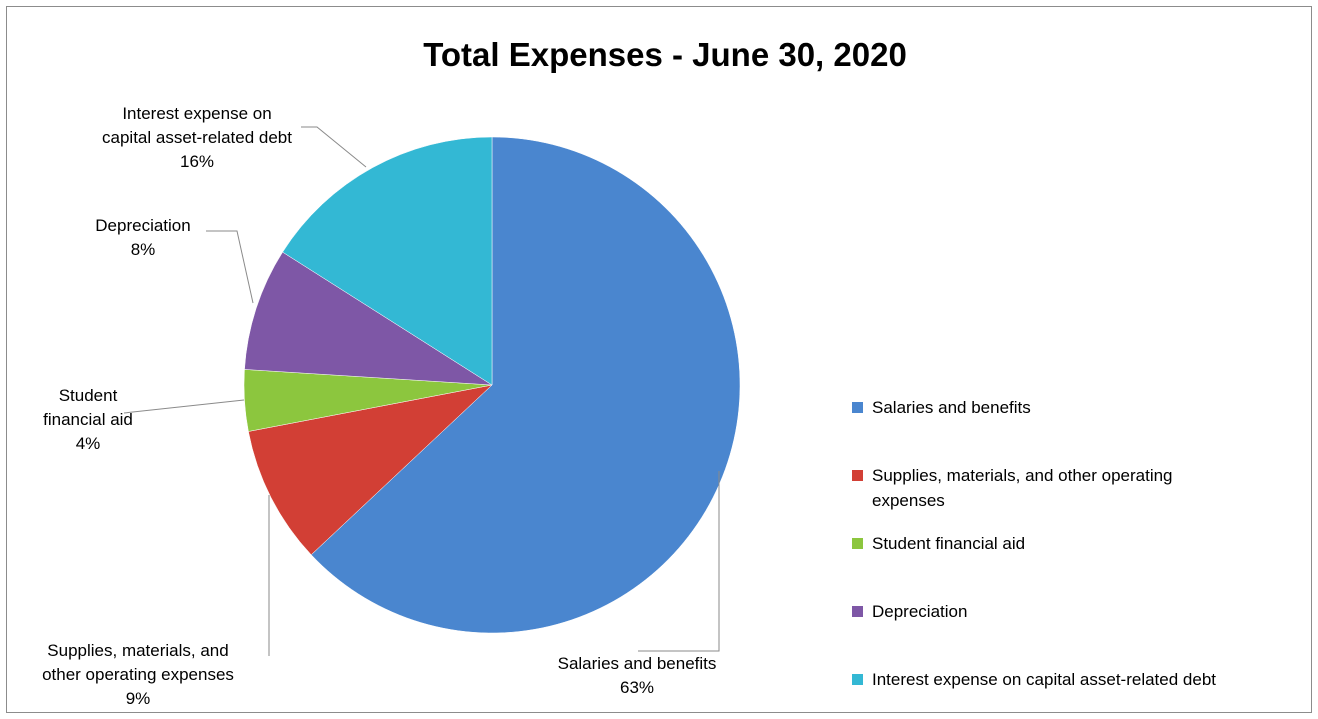 The height and width of the screenshot is (719, 1318). I want to click on leader-line-student-financial-aid, so click(184, 406).